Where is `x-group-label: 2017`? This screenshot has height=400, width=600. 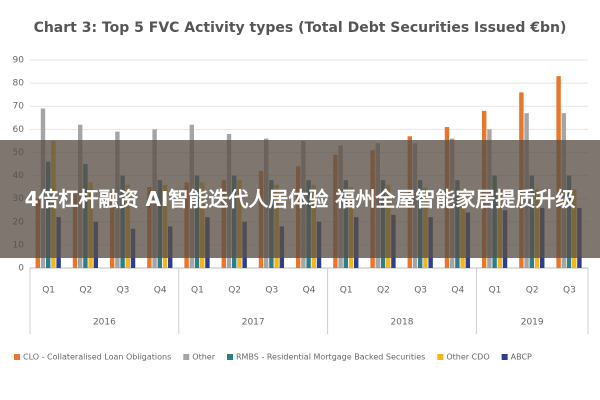
x-group-label: 2017 is located at coordinates (253, 323).